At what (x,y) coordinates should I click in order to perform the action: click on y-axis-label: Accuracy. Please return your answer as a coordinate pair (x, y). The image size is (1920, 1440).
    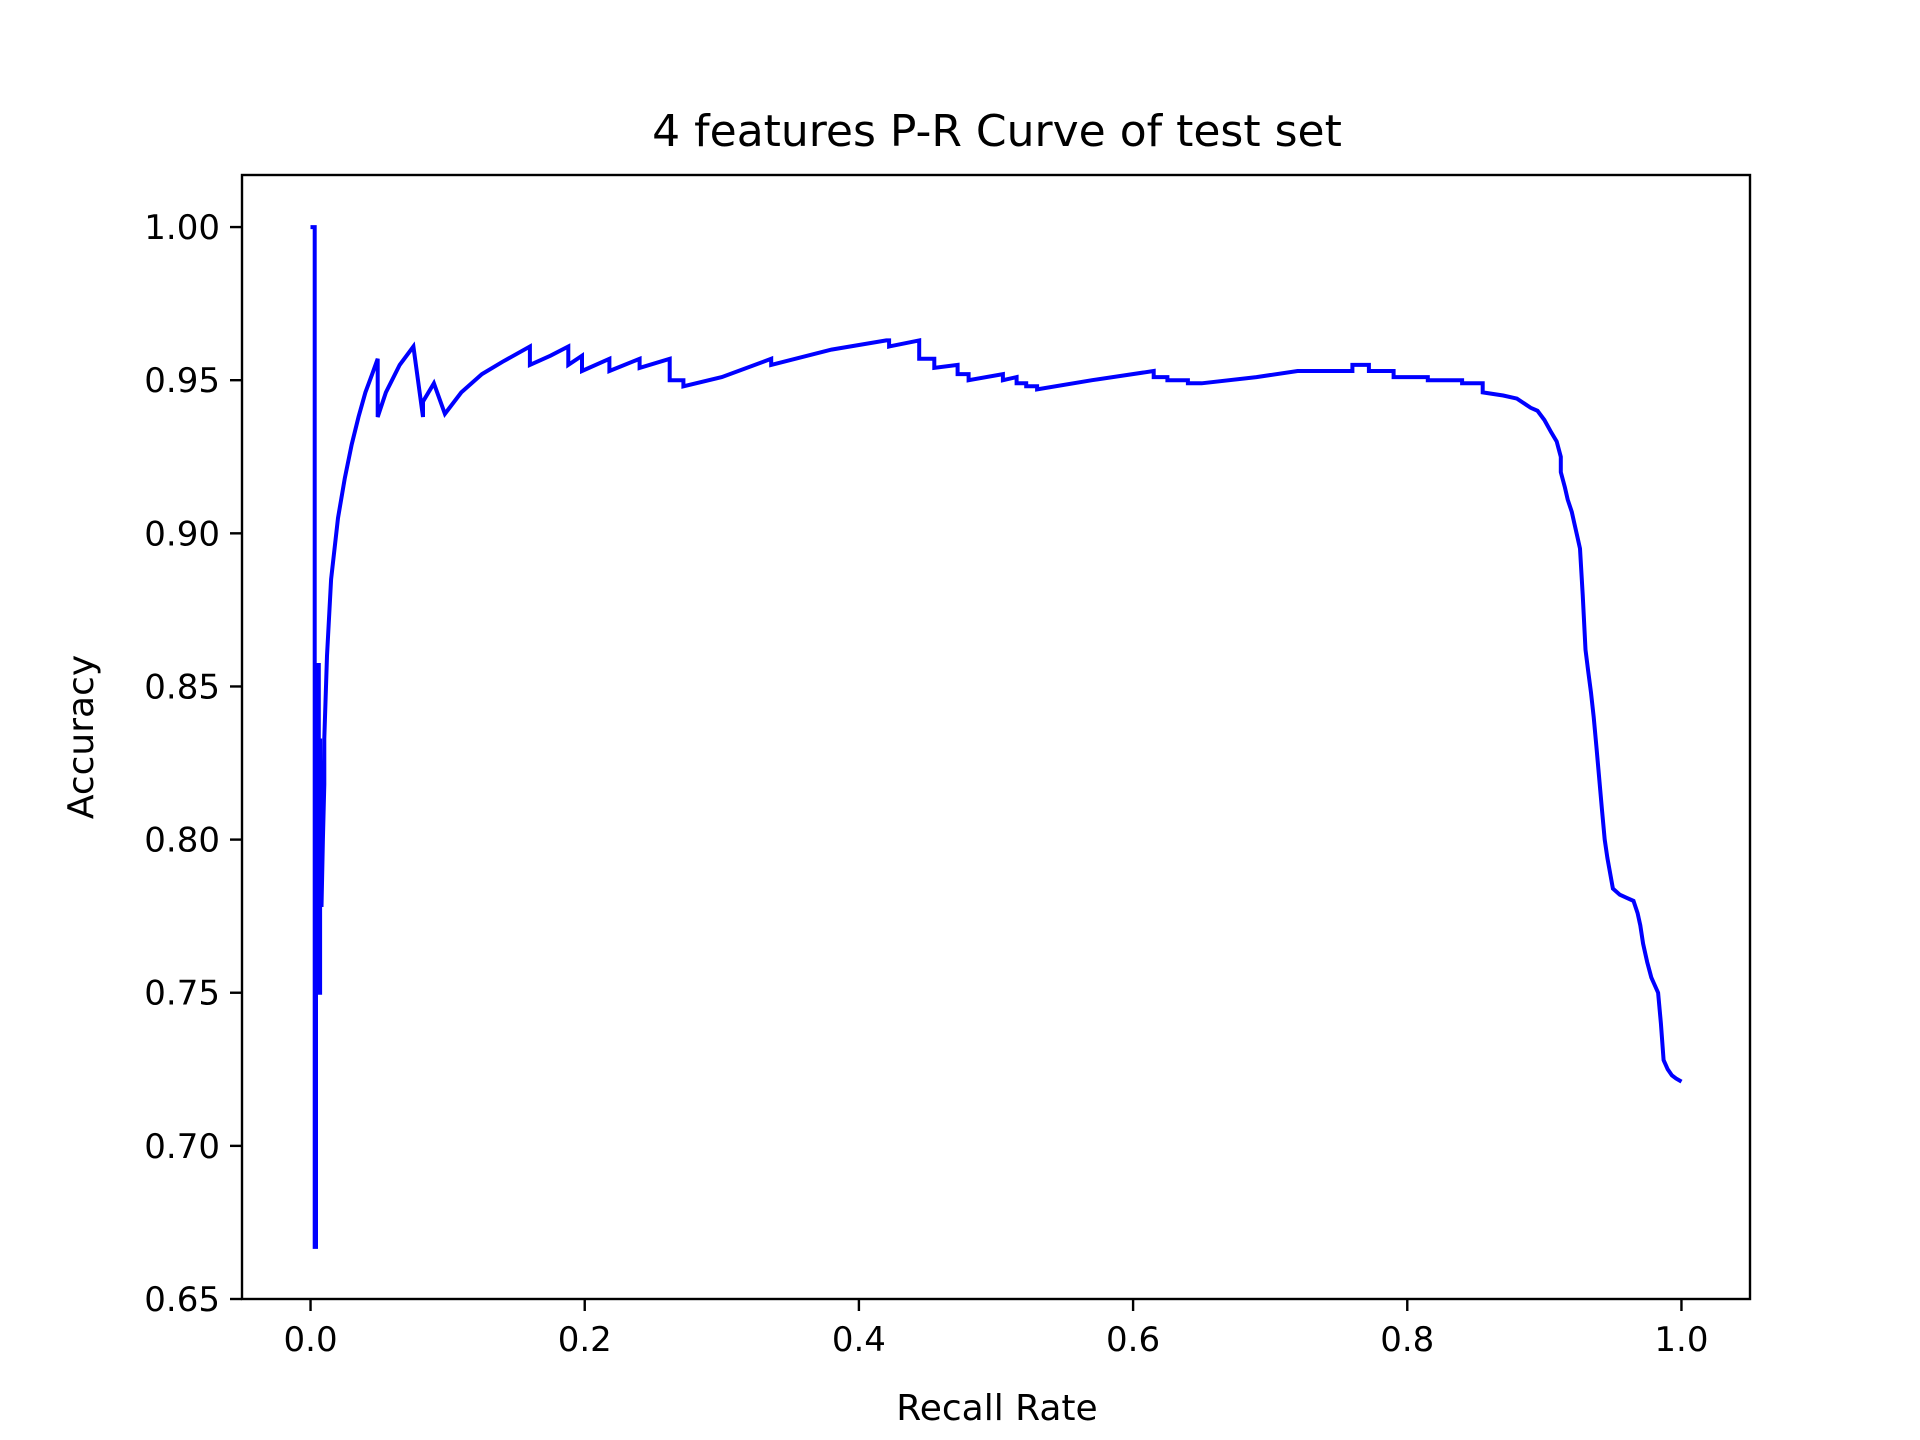
    Looking at the image, I should click on (81, 737).